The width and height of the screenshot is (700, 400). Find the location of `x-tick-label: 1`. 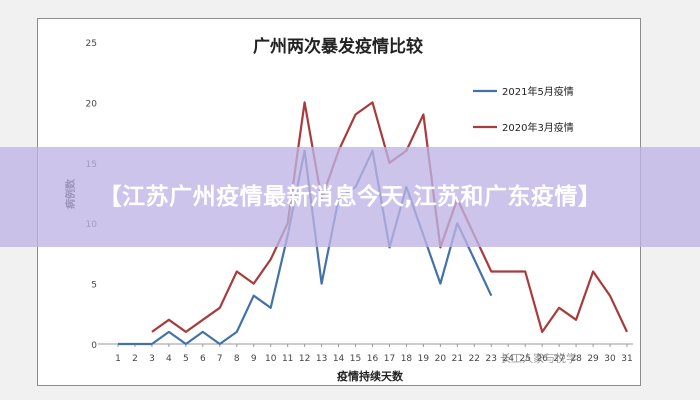

x-tick-label: 1 is located at coordinates (118, 359).